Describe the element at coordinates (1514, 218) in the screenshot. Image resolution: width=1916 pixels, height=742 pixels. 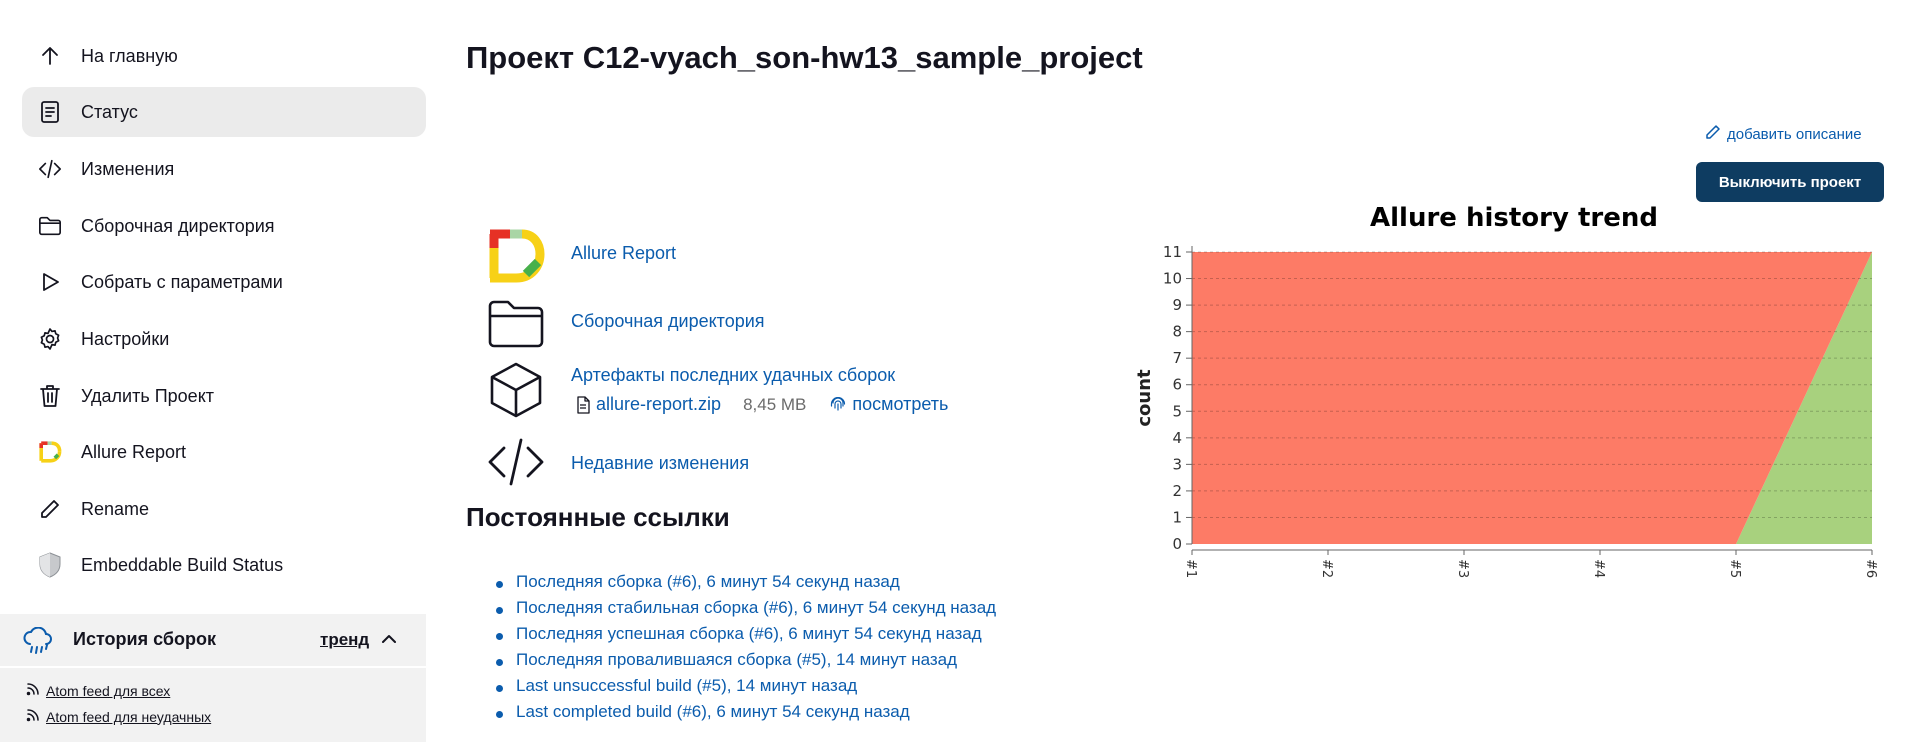
I see `chart-title: Allure history trend` at that location.